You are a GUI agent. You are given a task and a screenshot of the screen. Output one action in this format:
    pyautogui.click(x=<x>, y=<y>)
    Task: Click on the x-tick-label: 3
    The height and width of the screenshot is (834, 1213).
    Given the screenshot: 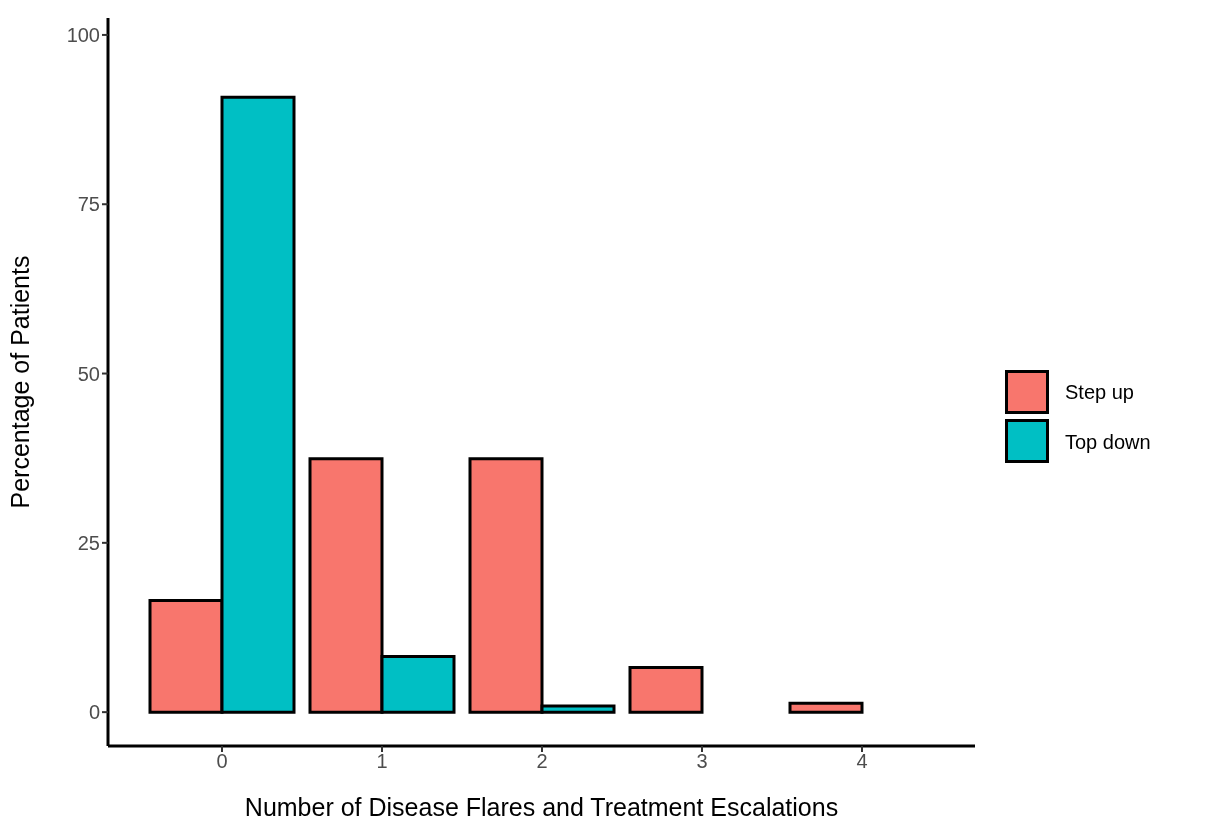 What is the action you would take?
    pyautogui.click(x=702, y=761)
    